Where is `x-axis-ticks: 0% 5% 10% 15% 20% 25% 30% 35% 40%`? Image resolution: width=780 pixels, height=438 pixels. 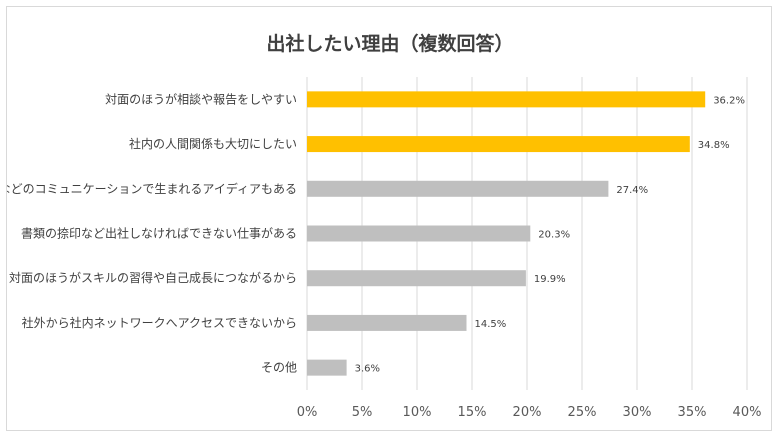
x-axis-ticks: 0% 5% 10% 15% 20% 25% 30% 35% 40% is located at coordinates (529, 412).